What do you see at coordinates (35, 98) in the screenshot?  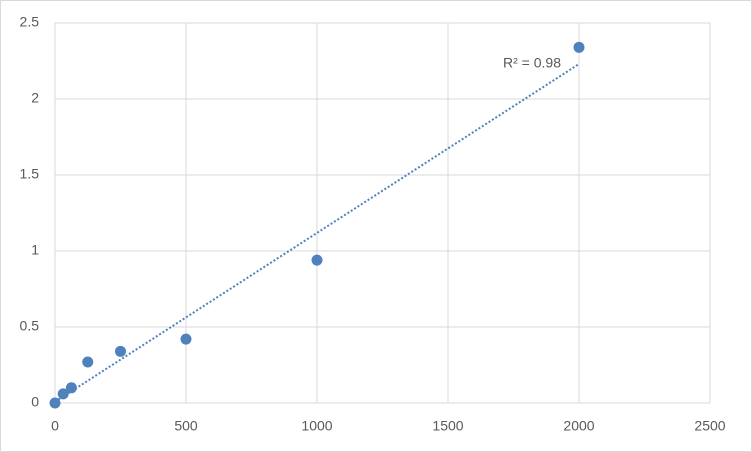 I see `y-tick-label: 2` at bounding box center [35, 98].